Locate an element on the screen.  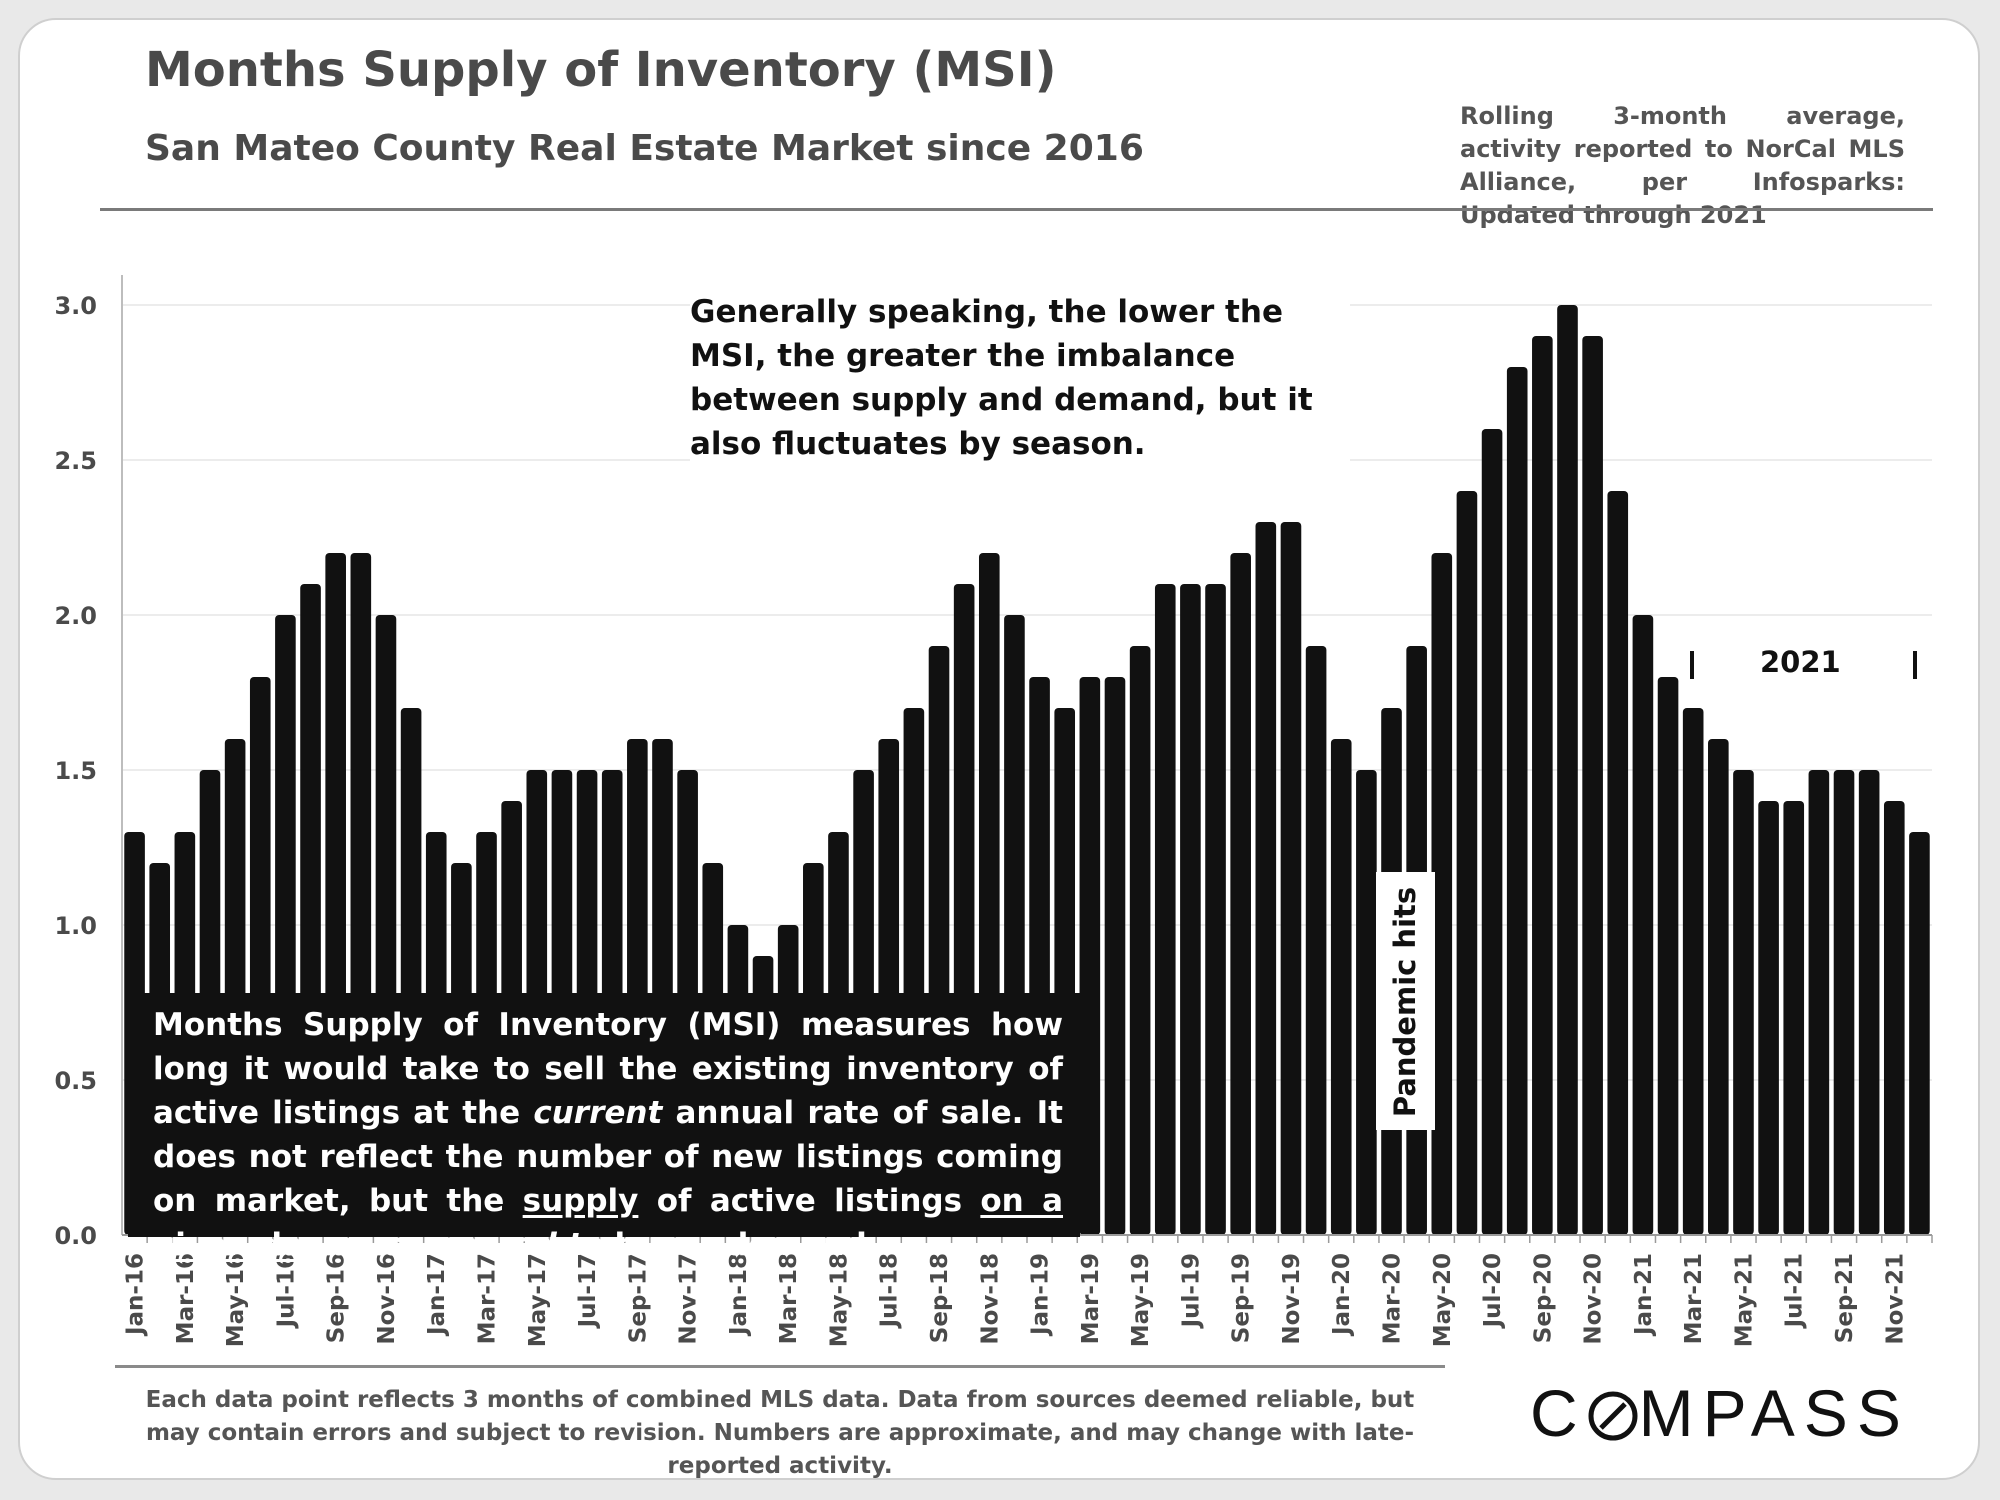
definition-emphasis: as compared to is located at coordinates (468, 1245).